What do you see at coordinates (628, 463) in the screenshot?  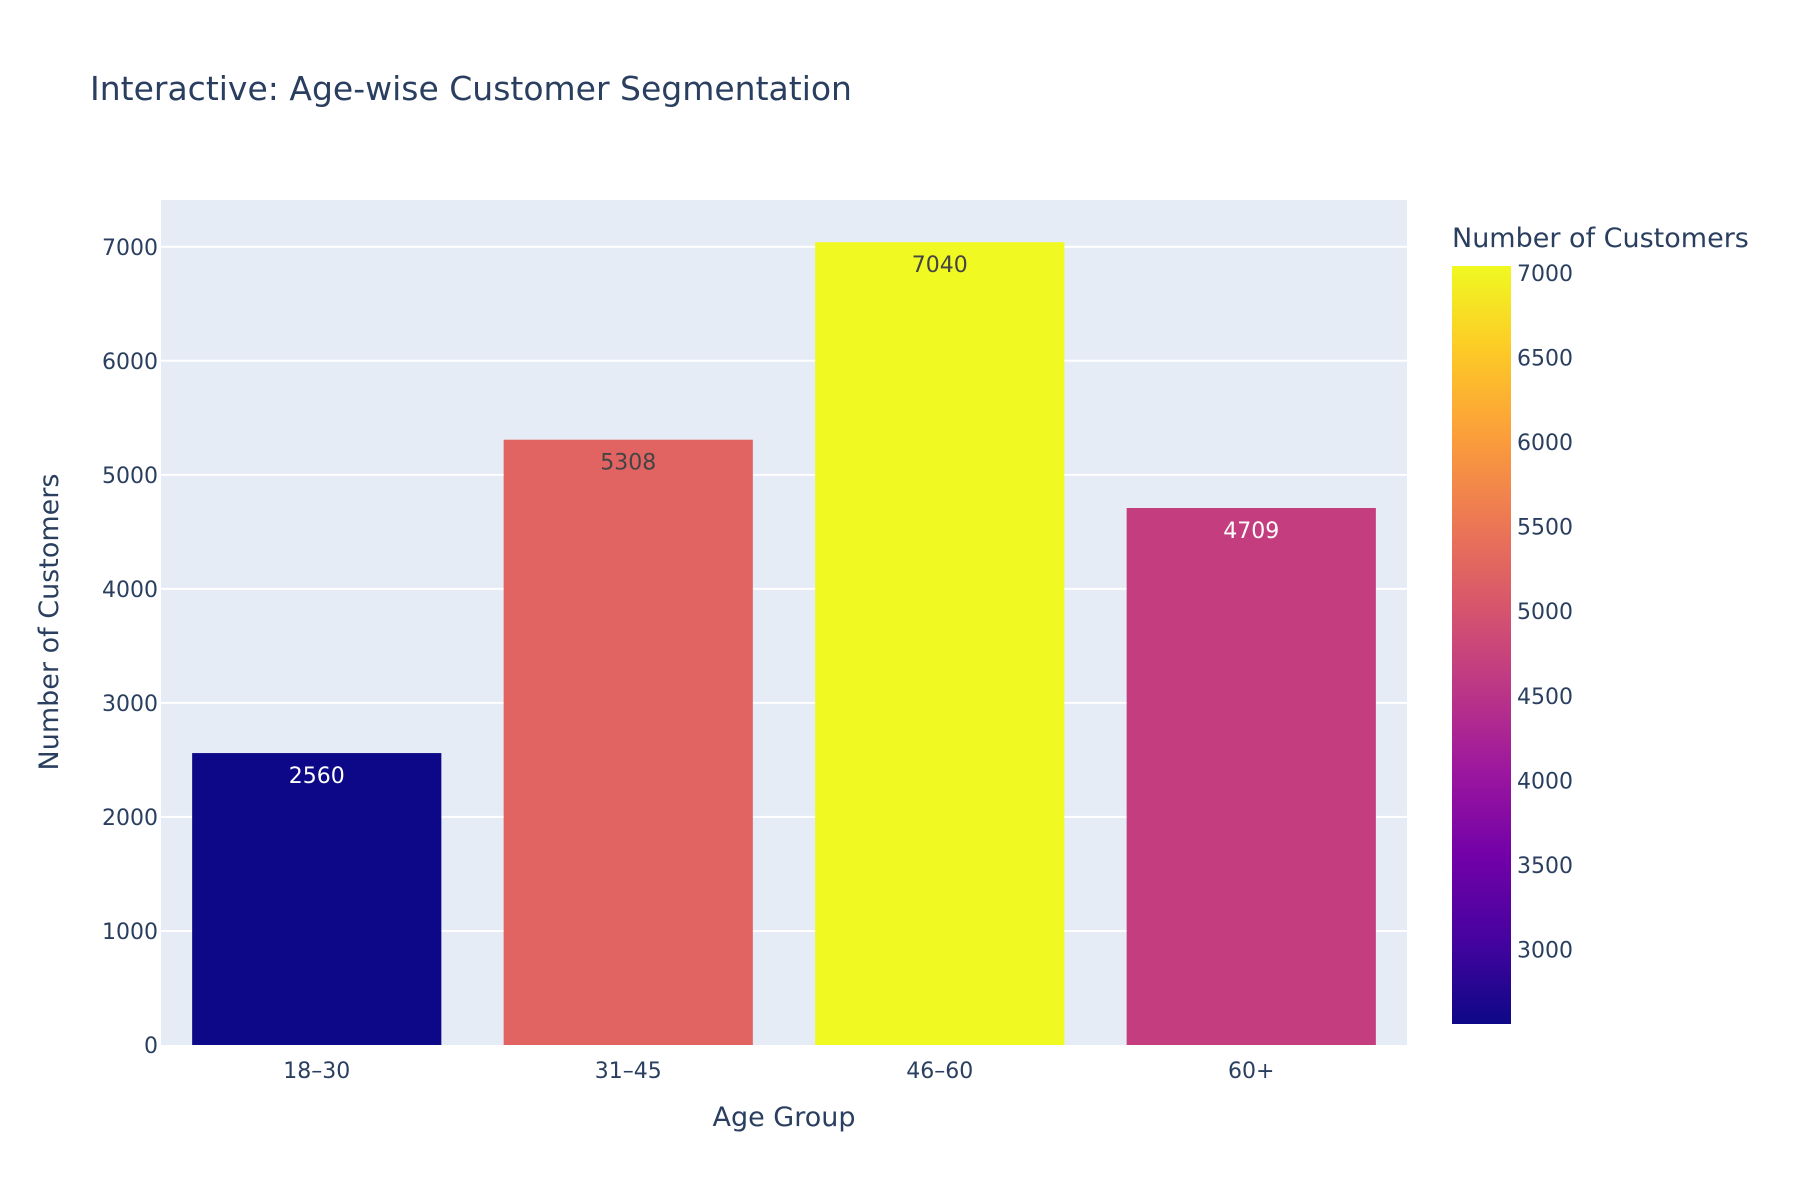 I see `bar-value-label: 5308` at bounding box center [628, 463].